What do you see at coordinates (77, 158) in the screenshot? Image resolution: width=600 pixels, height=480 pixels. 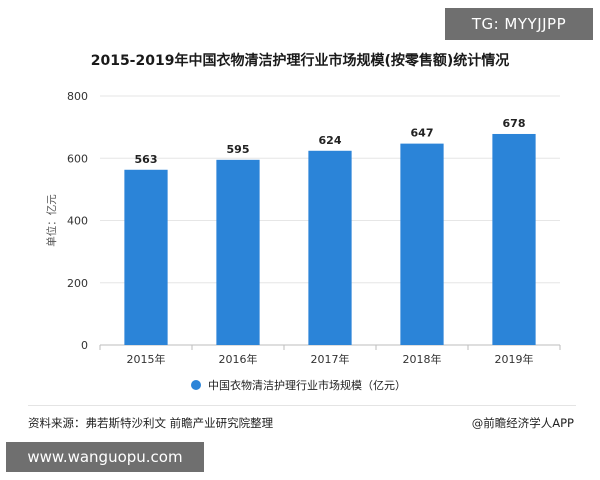 I see `y-tick-label: 600` at bounding box center [77, 158].